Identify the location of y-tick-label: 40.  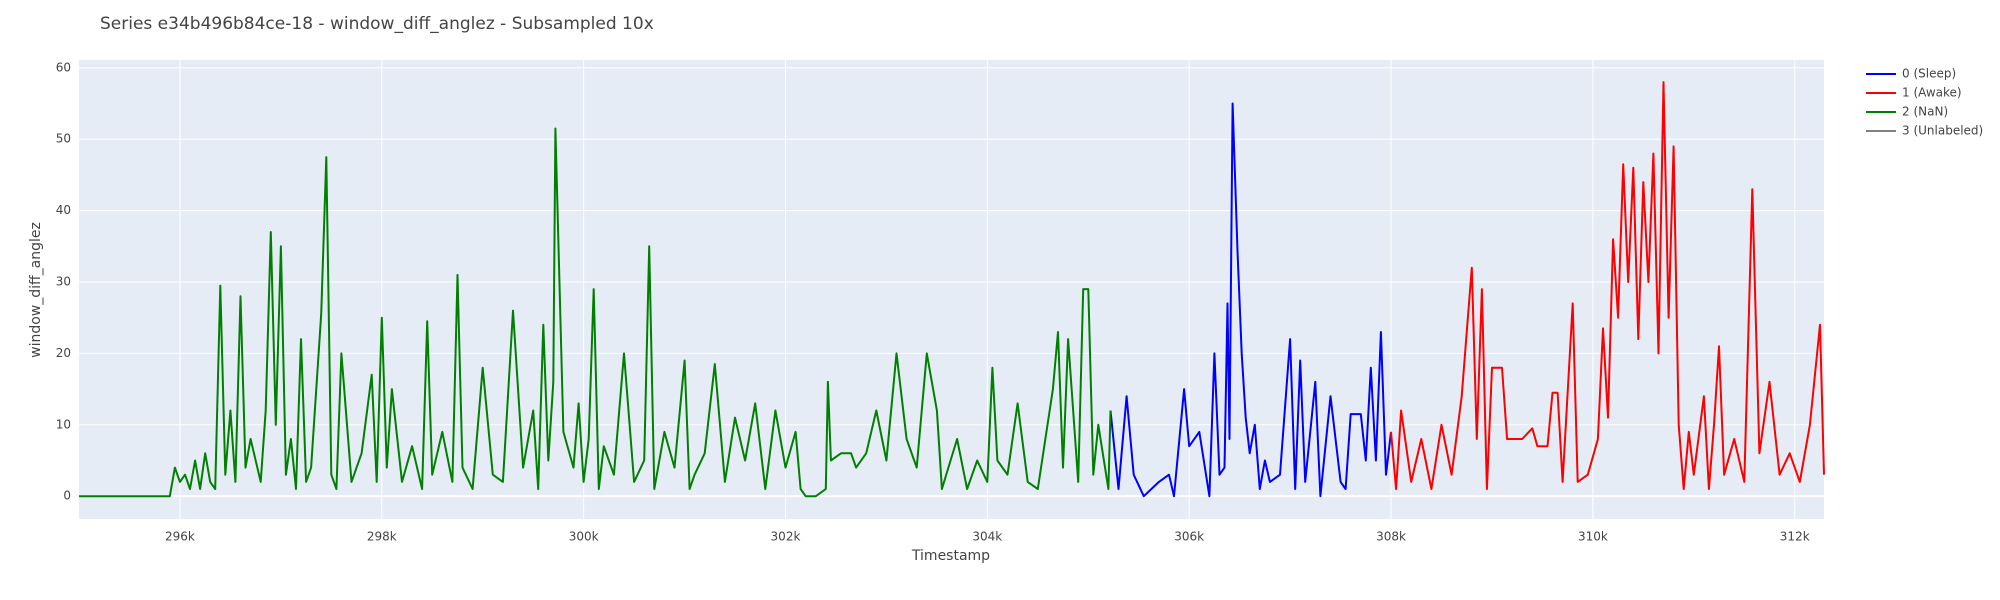
(63, 210).